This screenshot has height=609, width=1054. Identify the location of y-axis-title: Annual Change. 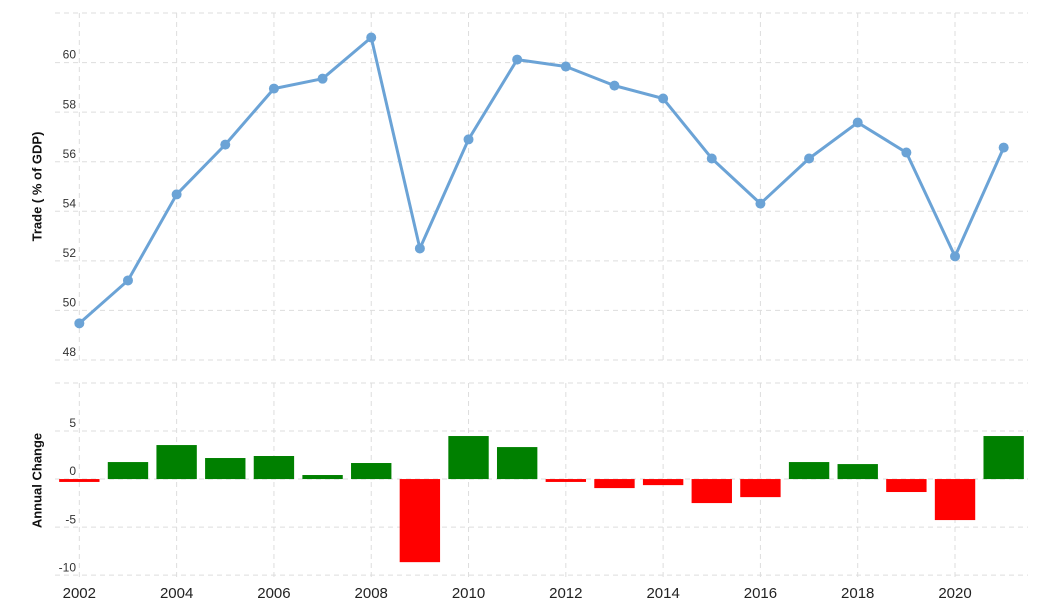
(36, 480).